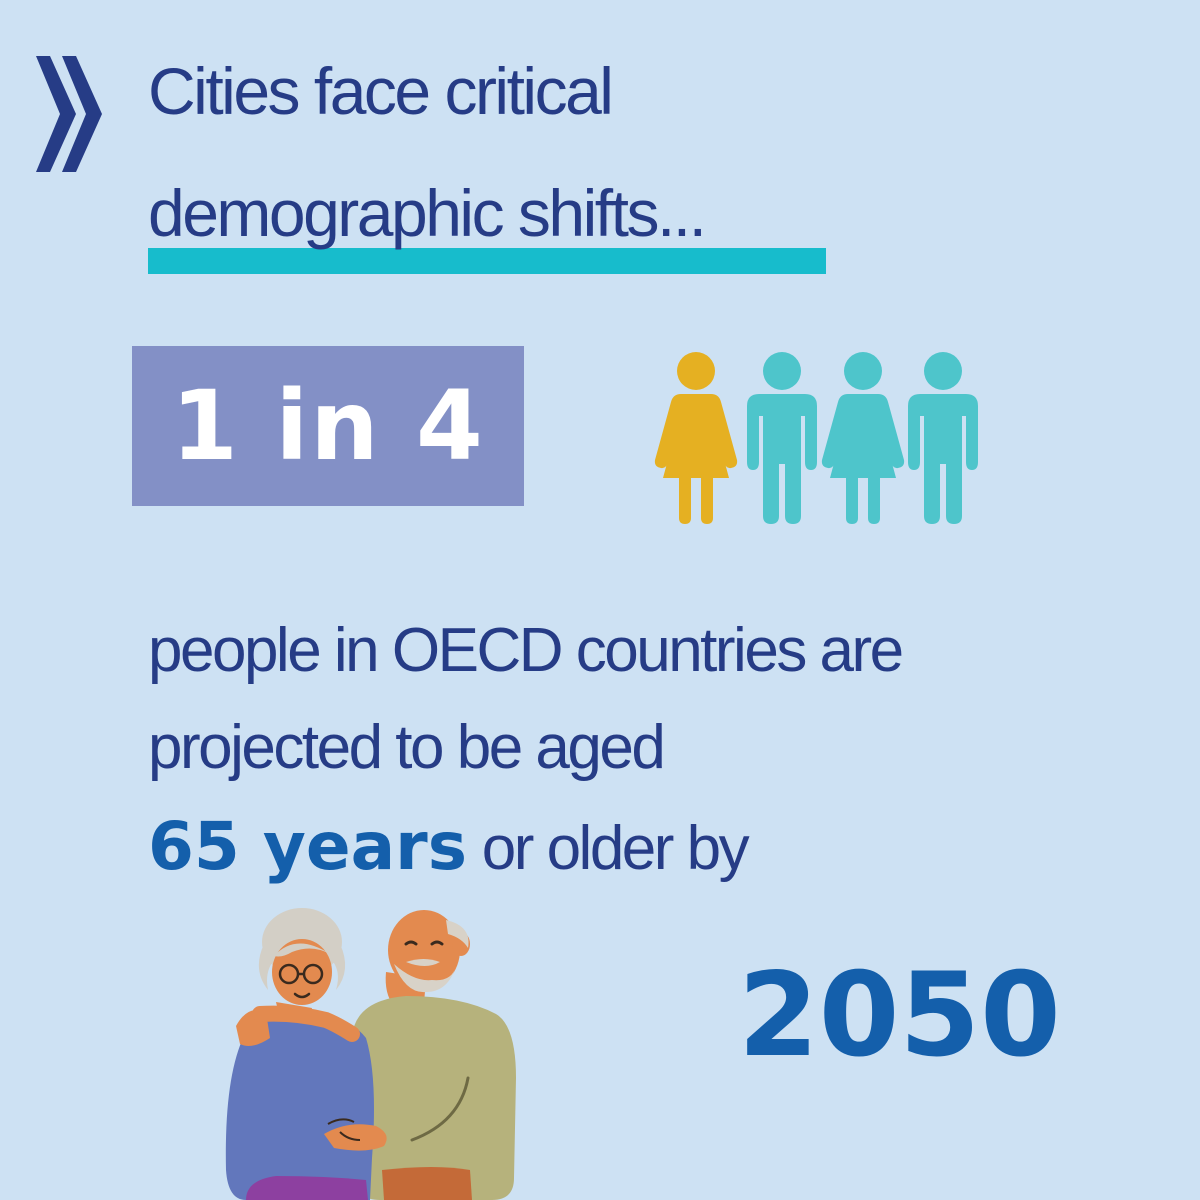 The width and height of the screenshot is (1200, 1200). I want to click on elderly-couple-illustration, so click(370, 1054).